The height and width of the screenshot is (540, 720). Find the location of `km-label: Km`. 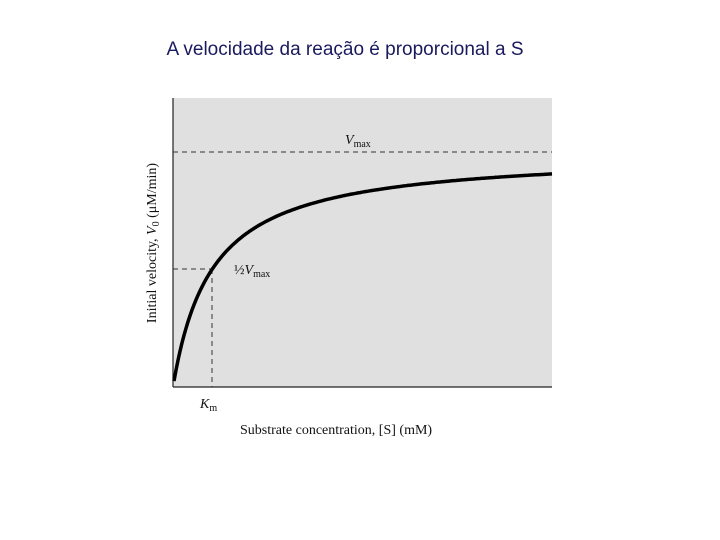

km-label: Km is located at coordinates (208, 405).